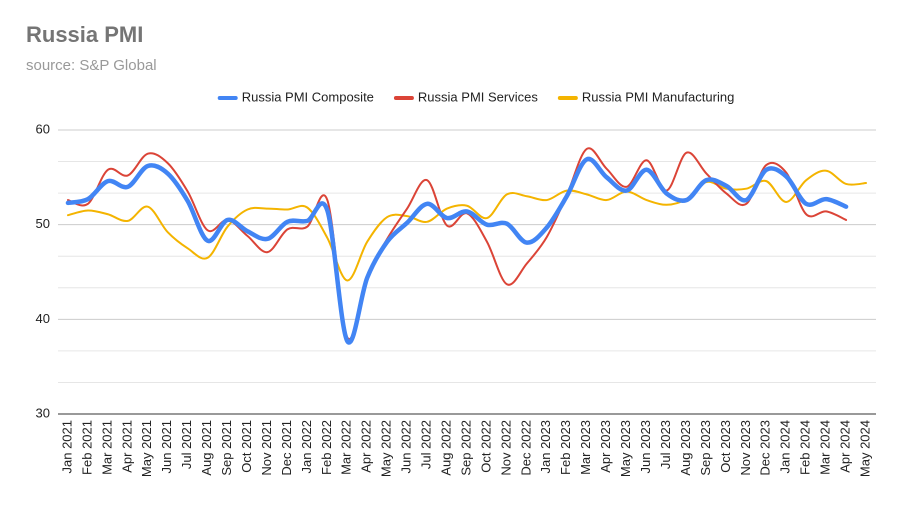 The width and height of the screenshot is (900, 510). What do you see at coordinates (66, 447) in the screenshot?
I see `x-tick-label: Jan 2021` at bounding box center [66, 447].